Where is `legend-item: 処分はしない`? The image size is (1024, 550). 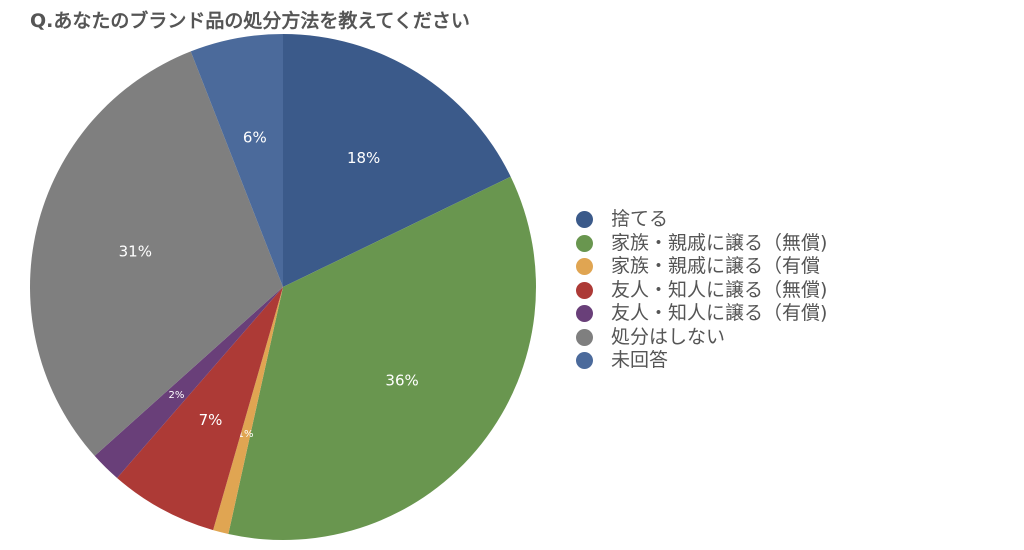 legend-item: 処分はしない is located at coordinates (701, 338).